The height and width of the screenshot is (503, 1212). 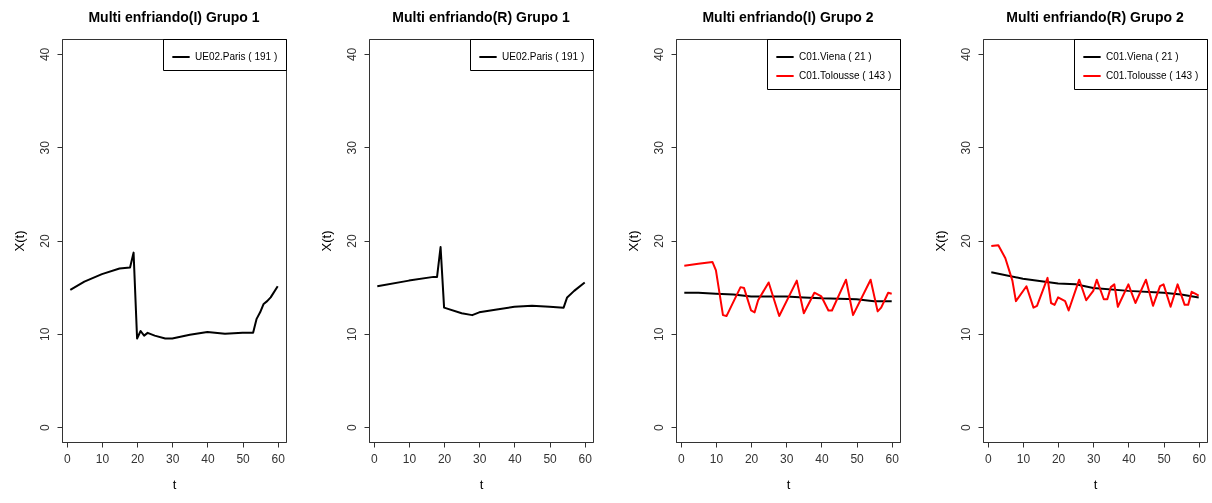 I want to click on chart-title: Multi enfriando(R) Grupo 1, so click(x=481, y=16).